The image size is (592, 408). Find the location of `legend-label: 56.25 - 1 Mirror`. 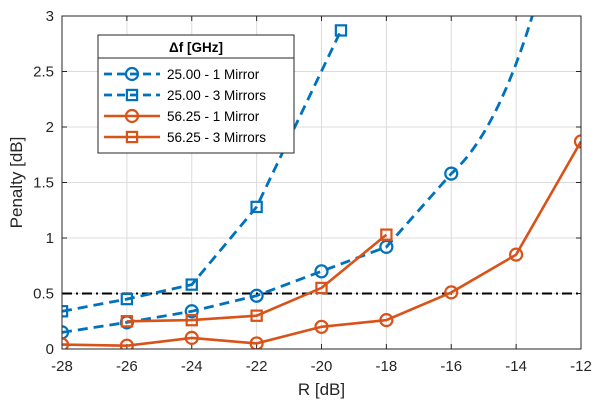

legend-label: 56.25 - 1 Mirror is located at coordinates (213, 116).